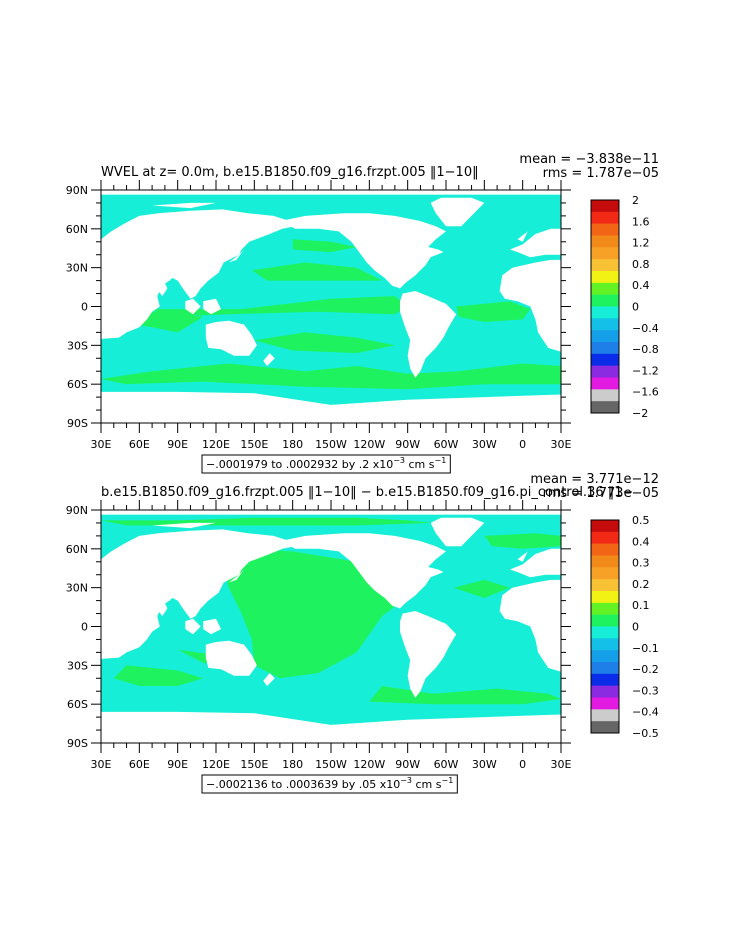 This screenshot has width=733, height=945. What do you see at coordinates (331, 444) in the screenshot?
I see `x-tick-label: 150W` at bounding box center [331, 444].